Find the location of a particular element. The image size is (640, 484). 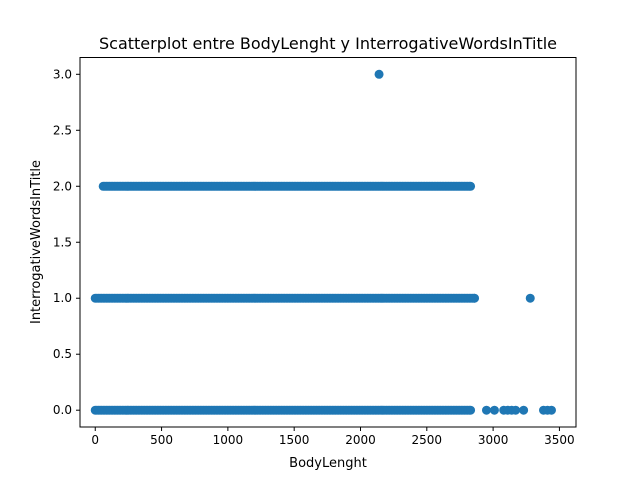

y-axis-ticks: 0.0 0.5 1.0 1.5 2.0 2.5 3.0 is located at coordinates (66, 242).